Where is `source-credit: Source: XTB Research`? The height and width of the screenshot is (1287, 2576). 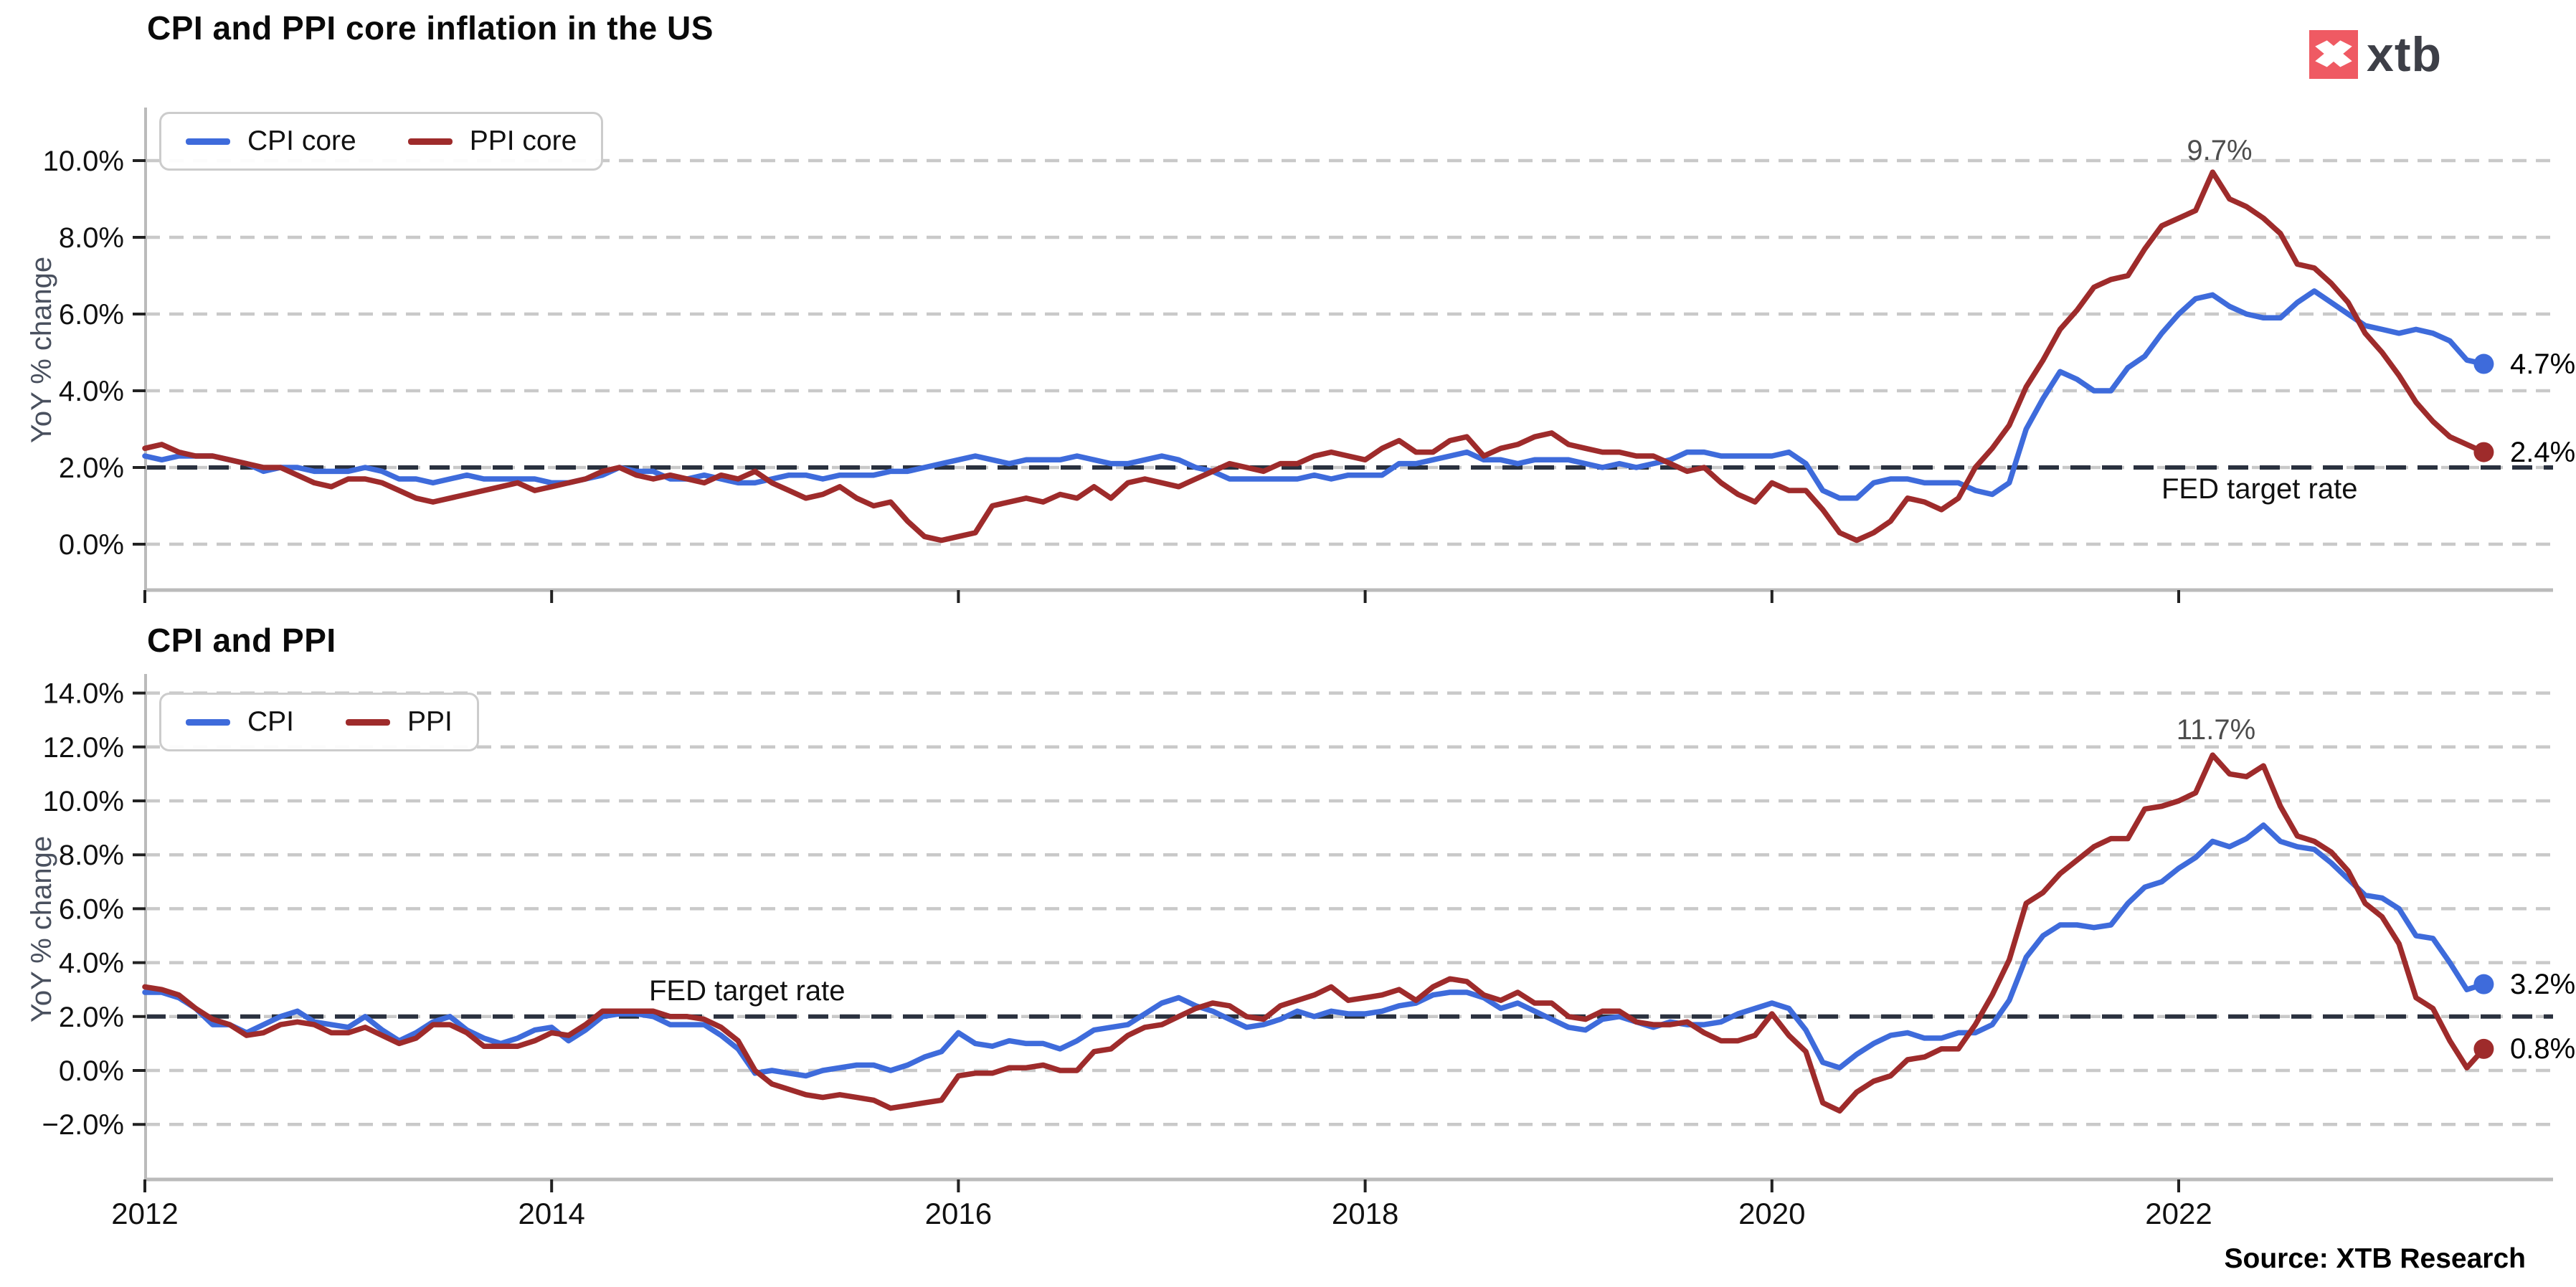 source-credit: Source: XTB Research is located at coordinates (2375, 1258).